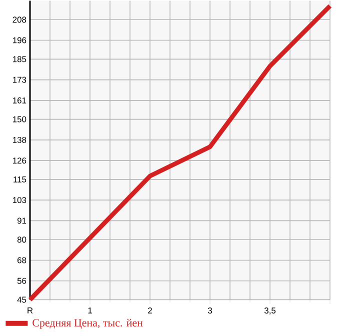  What do you see at coordinates (210, 311) in the screenshot?
I see `x-tick-label: 3` at bounding box center [210, 311].